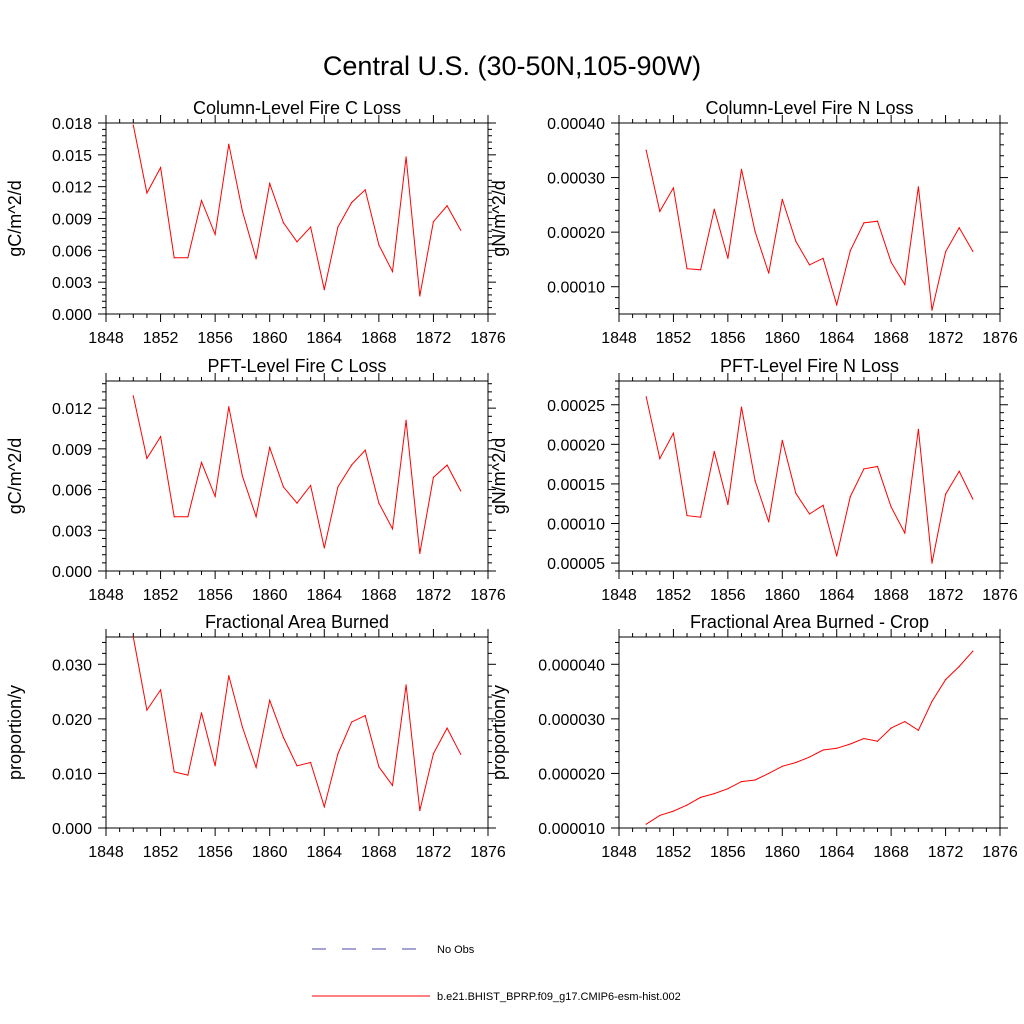  What do you see at coordinates (72, 531) in the screenshot?
I see `y-tick-label: 0.003` at bounding box center [72, 531].